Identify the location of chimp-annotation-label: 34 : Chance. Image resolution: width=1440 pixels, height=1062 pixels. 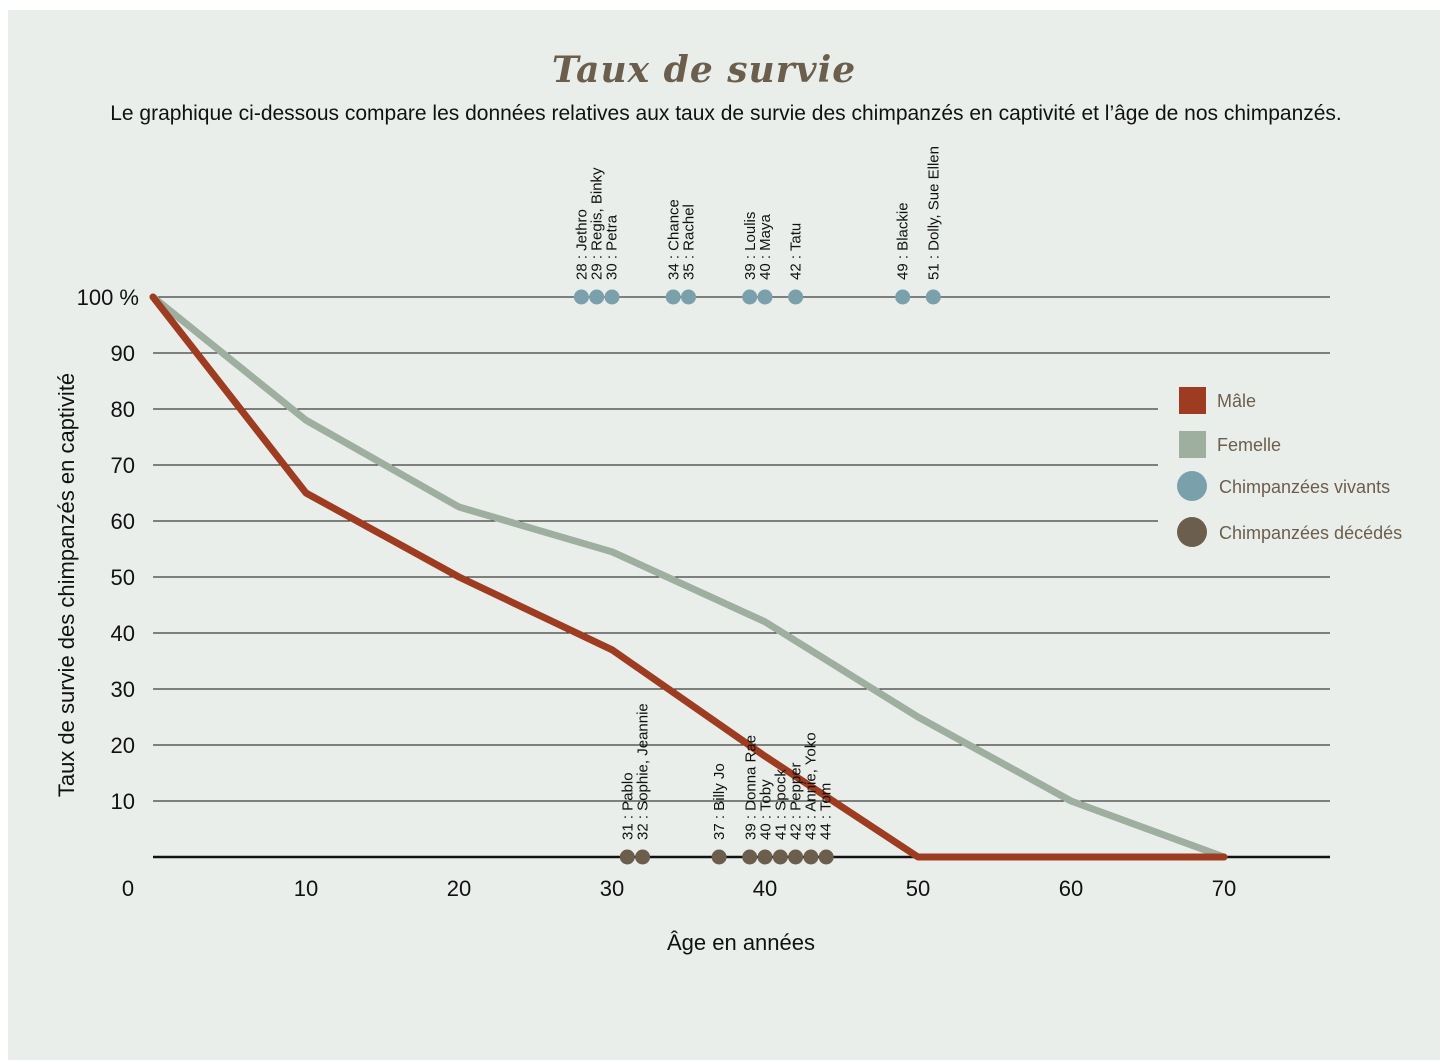
(673, 239).